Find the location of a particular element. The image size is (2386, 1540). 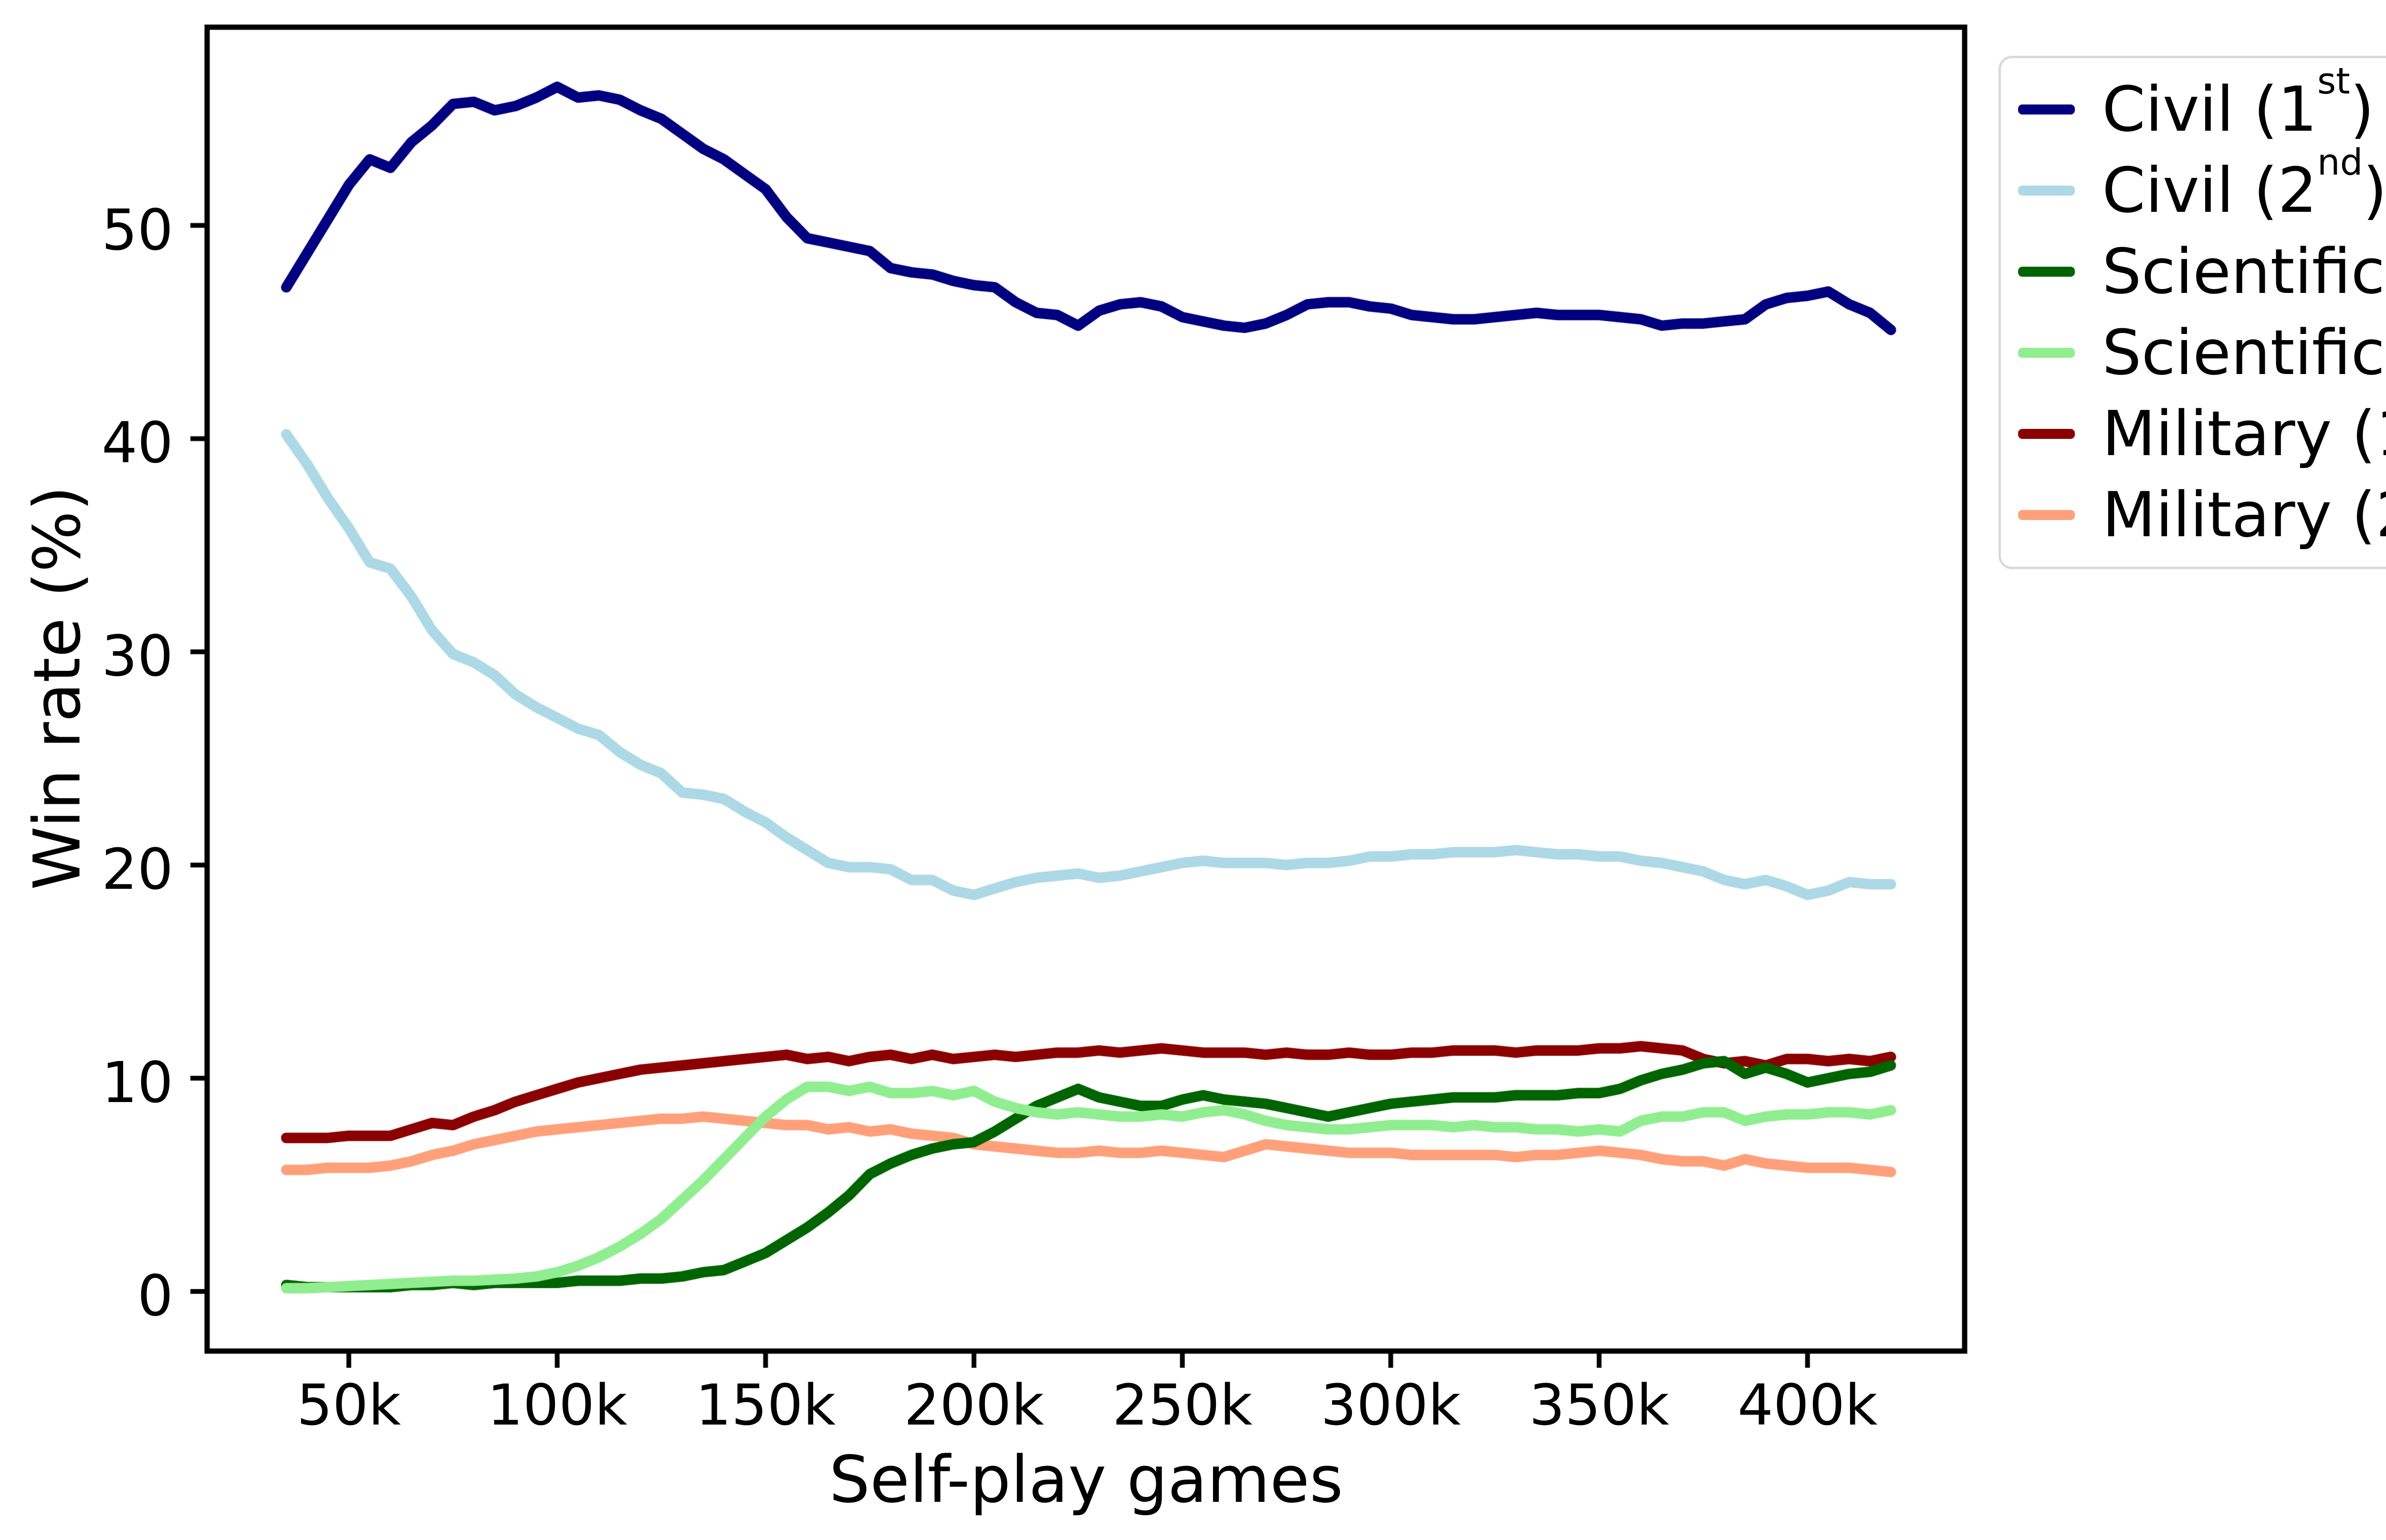

legend-label-civil-1st: Civil (1st) is located at coordinates (2239, 103).